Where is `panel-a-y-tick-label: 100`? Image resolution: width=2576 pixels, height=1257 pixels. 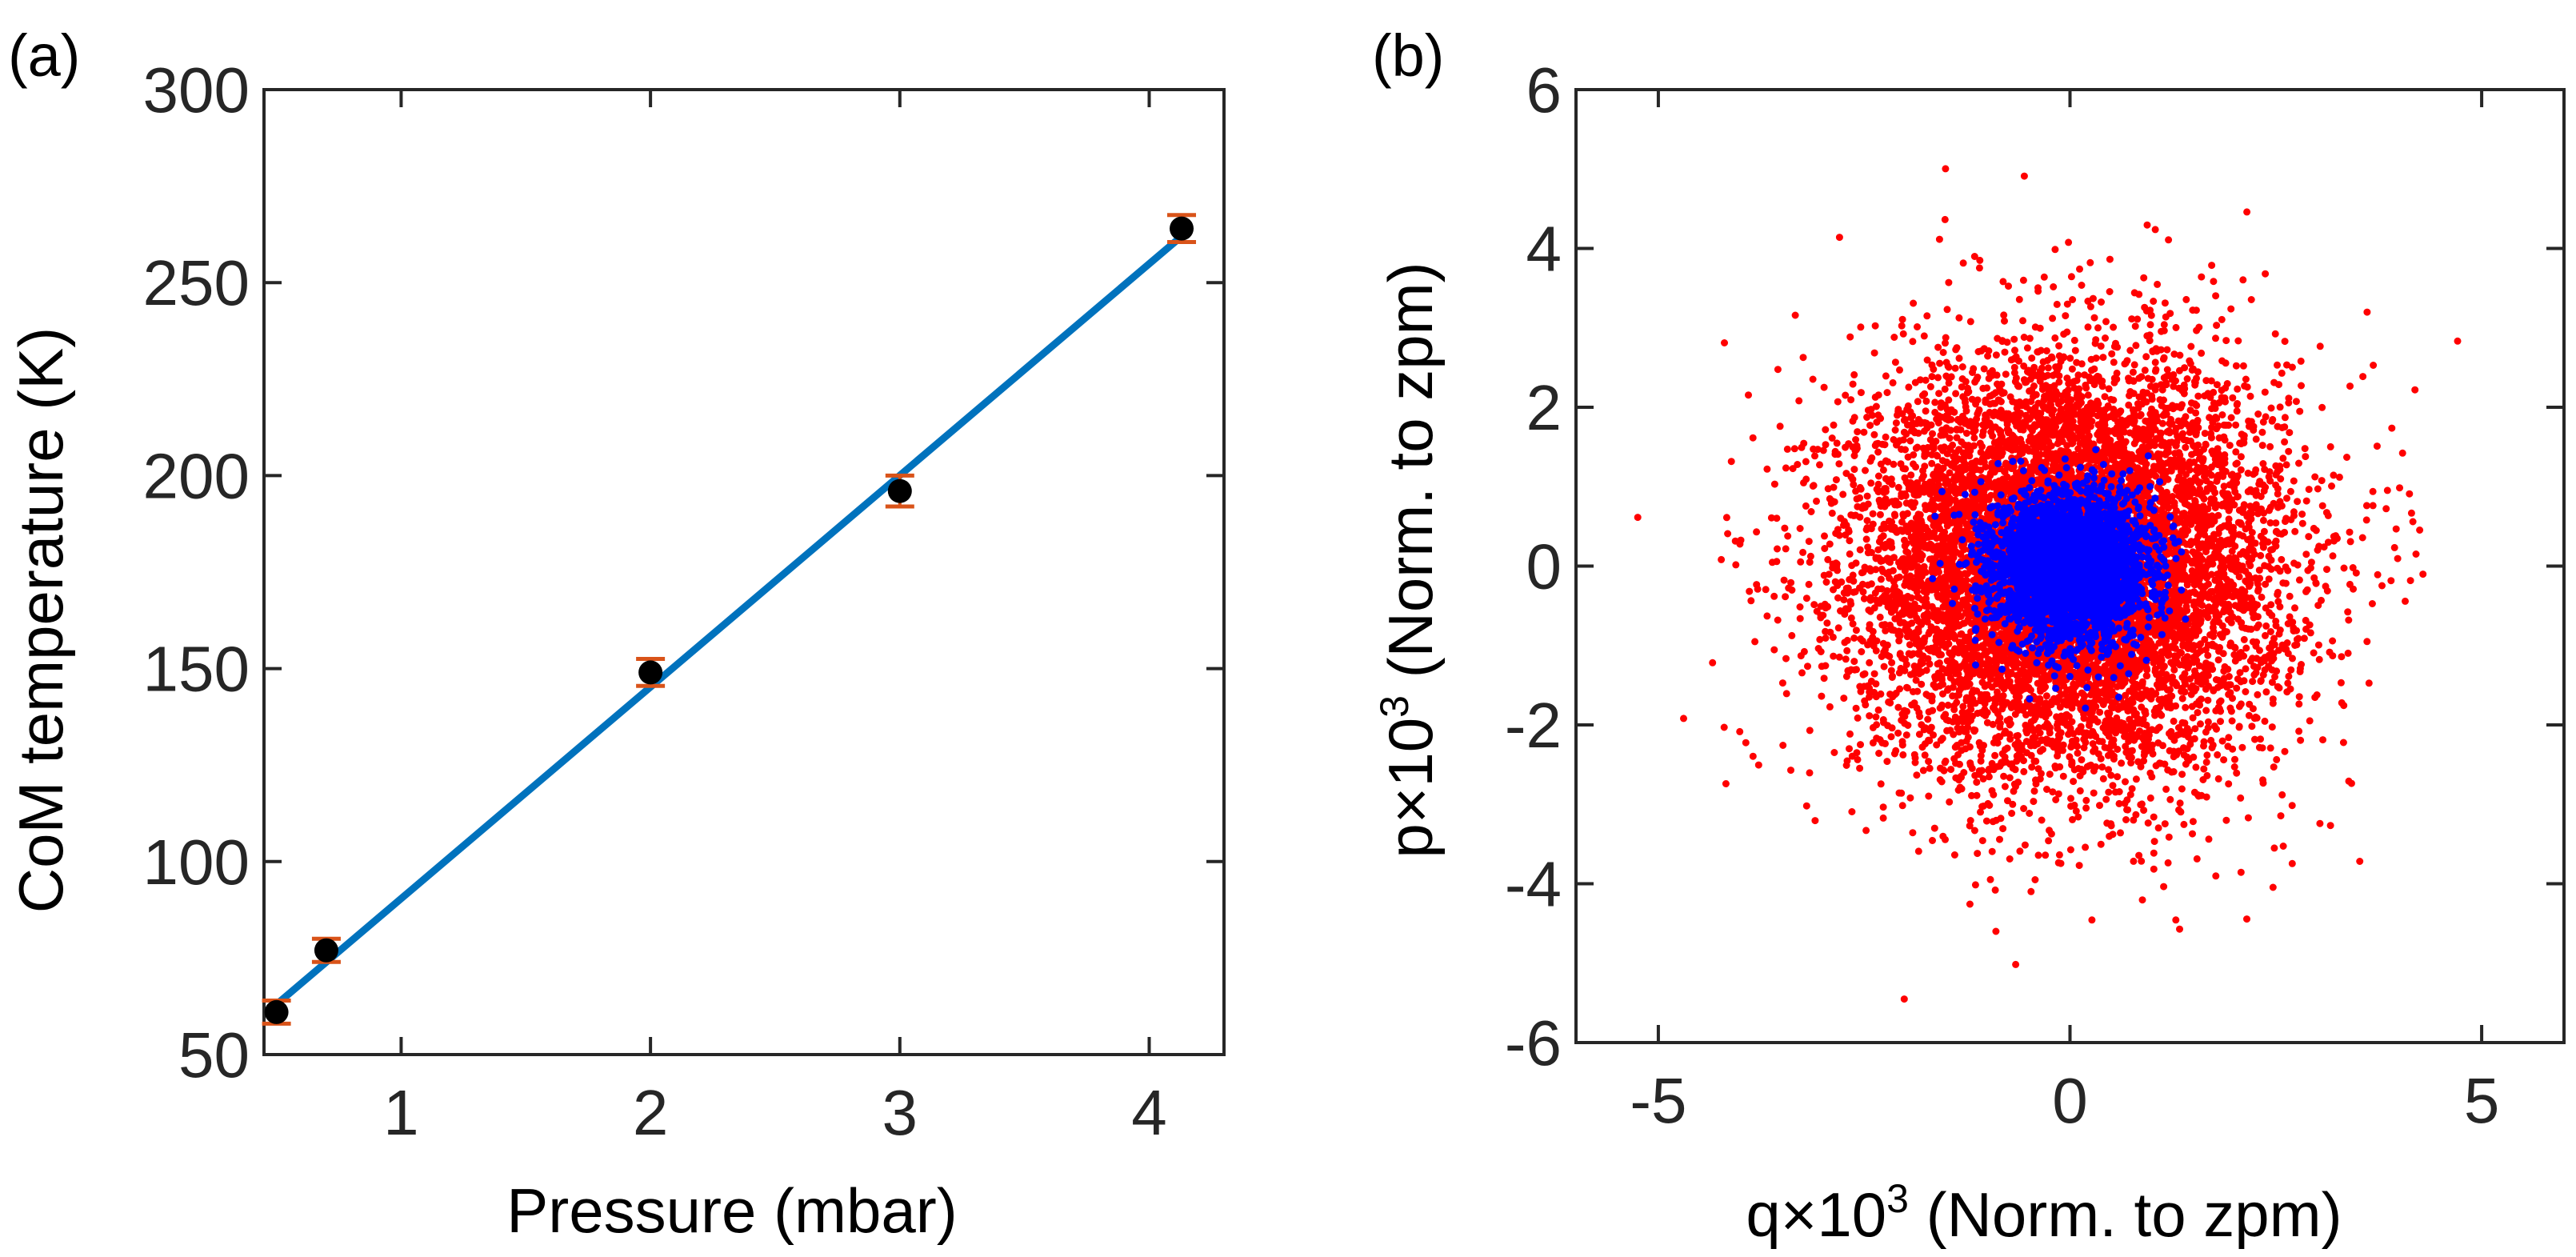 panel-a-y-tick-label: 100 is located at coordinates (196, 863).